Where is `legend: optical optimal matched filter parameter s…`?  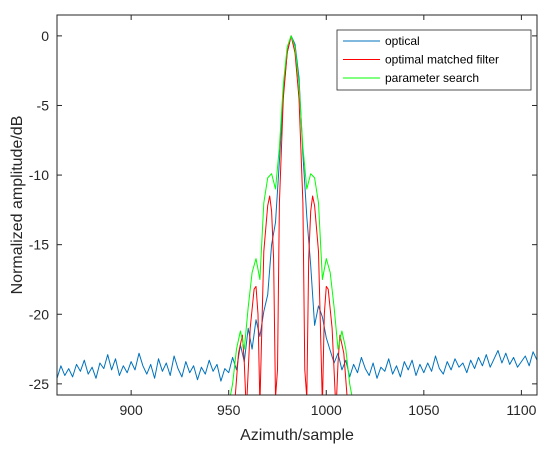
legend: optical optimal matched filter parameter s… is located at coordinates (434, 60).